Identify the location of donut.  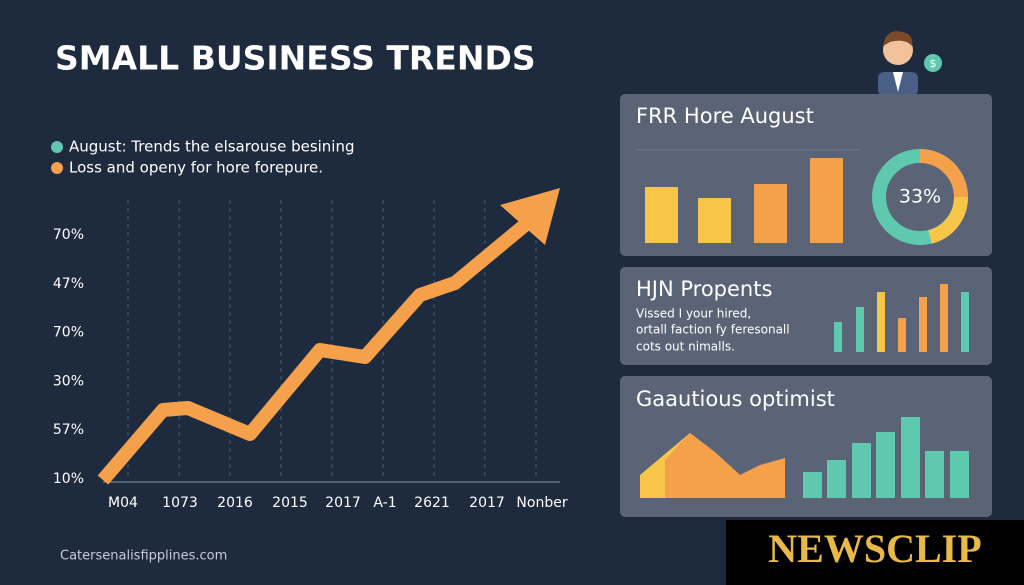
(920, 197).